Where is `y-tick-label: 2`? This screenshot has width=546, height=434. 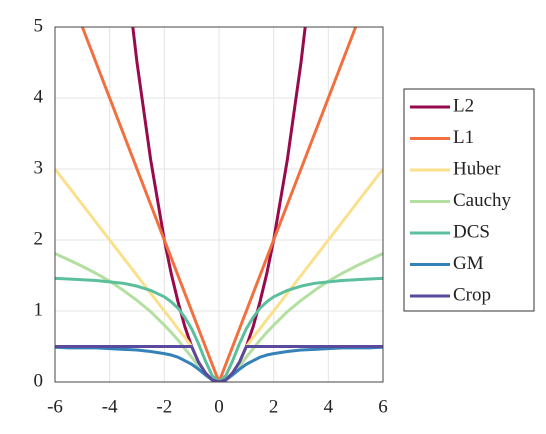 y-tick-label: 2 is located at coordinates (39, 238).